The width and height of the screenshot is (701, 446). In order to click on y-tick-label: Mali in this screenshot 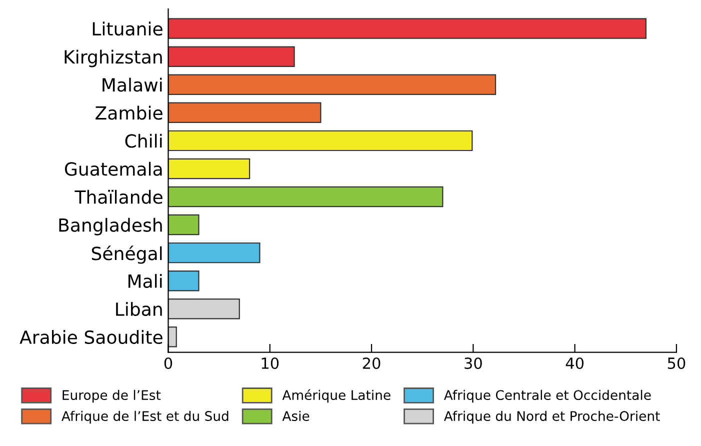, I will do `click(145, 281)`.